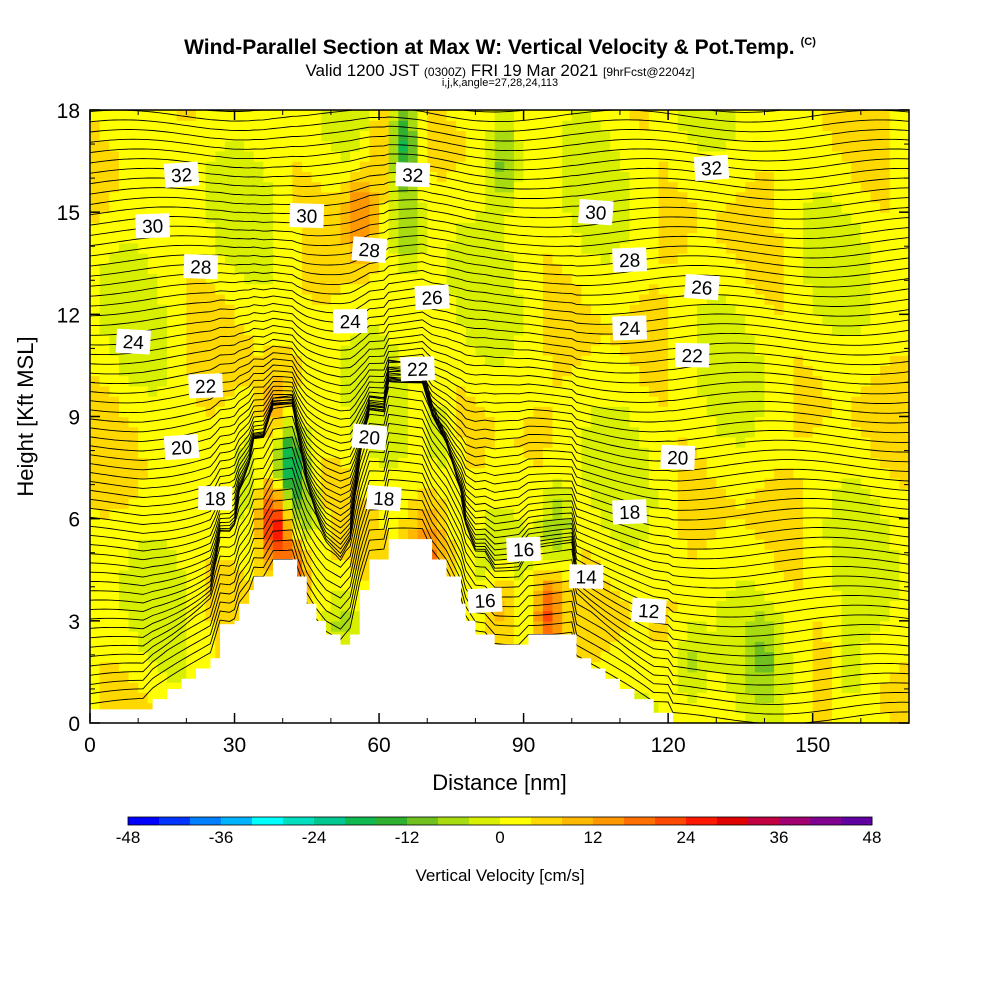 This screenshot has width=1000, height=1000. Describe the element at coordinates (648, 72) in the screenshot. I see `forecast-info: [9hrFcst@2204z]` at that location.